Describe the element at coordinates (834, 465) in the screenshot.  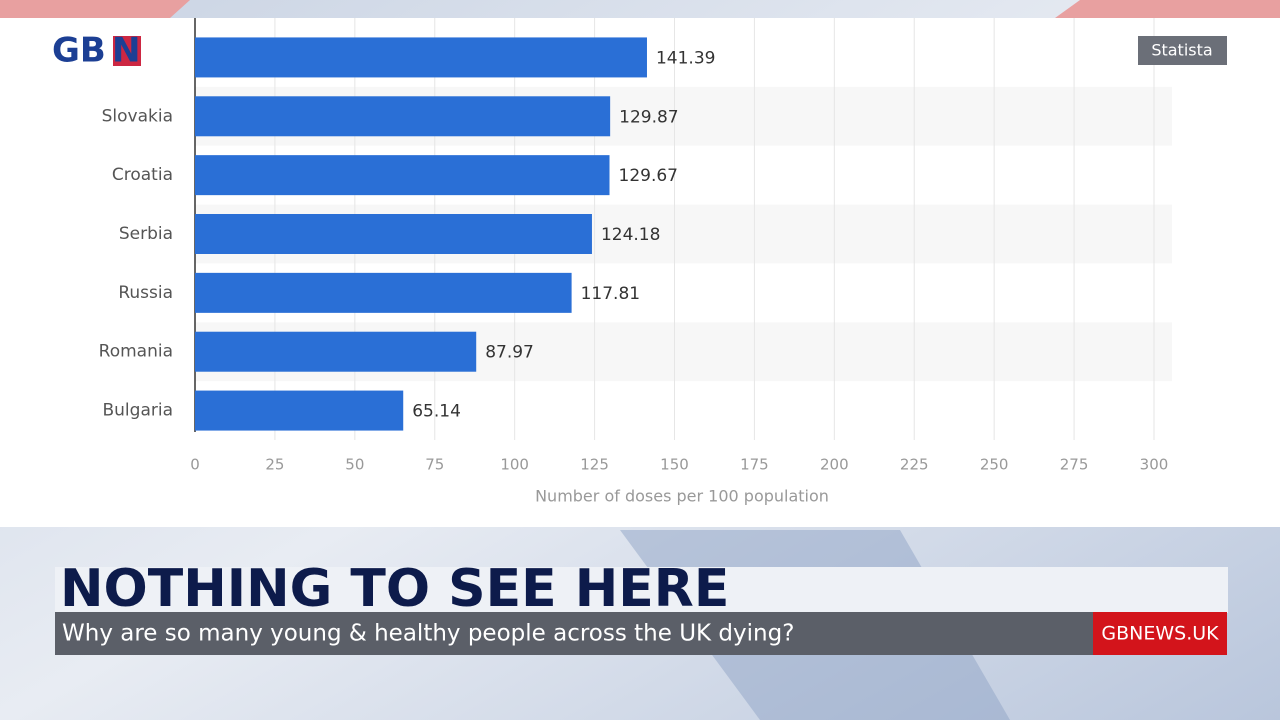
I see `x-tick-label: 200` at that location.